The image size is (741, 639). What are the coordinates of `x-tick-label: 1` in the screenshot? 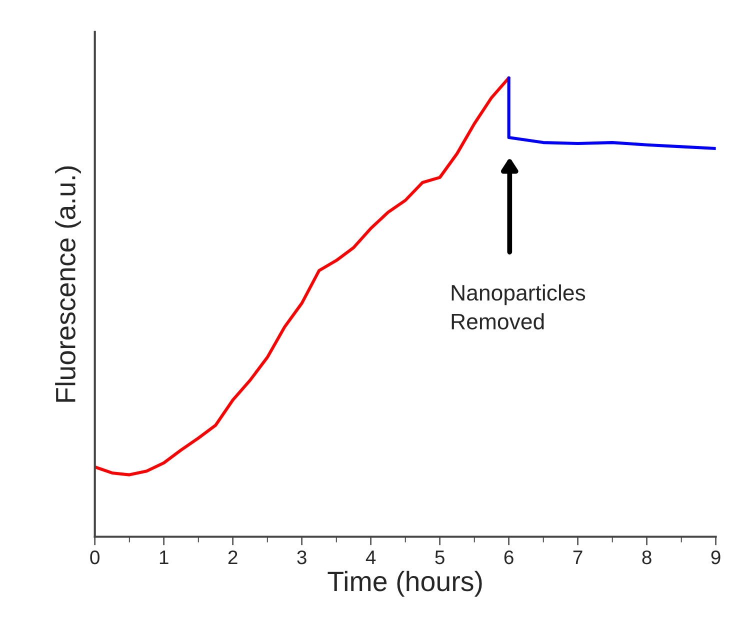 It's located at (164, 557).